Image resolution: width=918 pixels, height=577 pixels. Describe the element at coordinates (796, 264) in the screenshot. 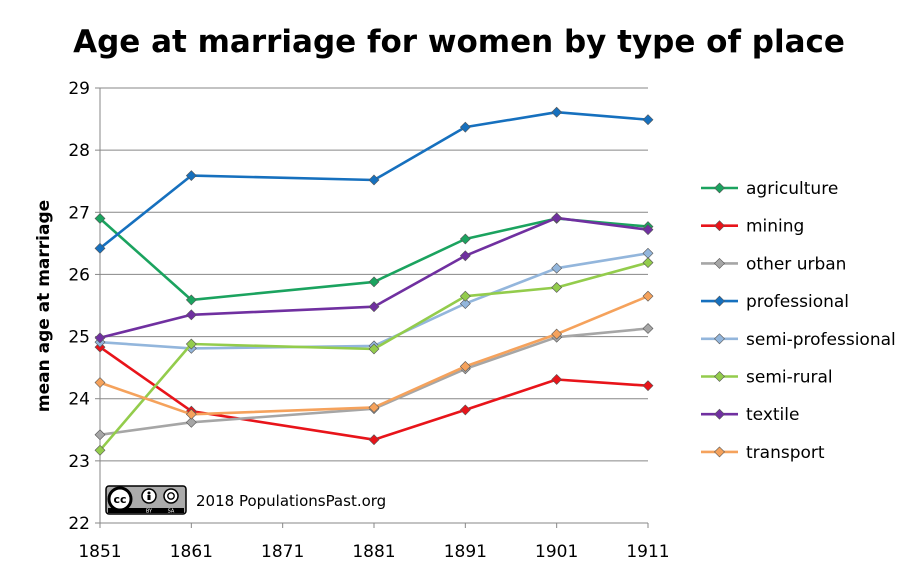

I see `legend-label: other urban` at that location.